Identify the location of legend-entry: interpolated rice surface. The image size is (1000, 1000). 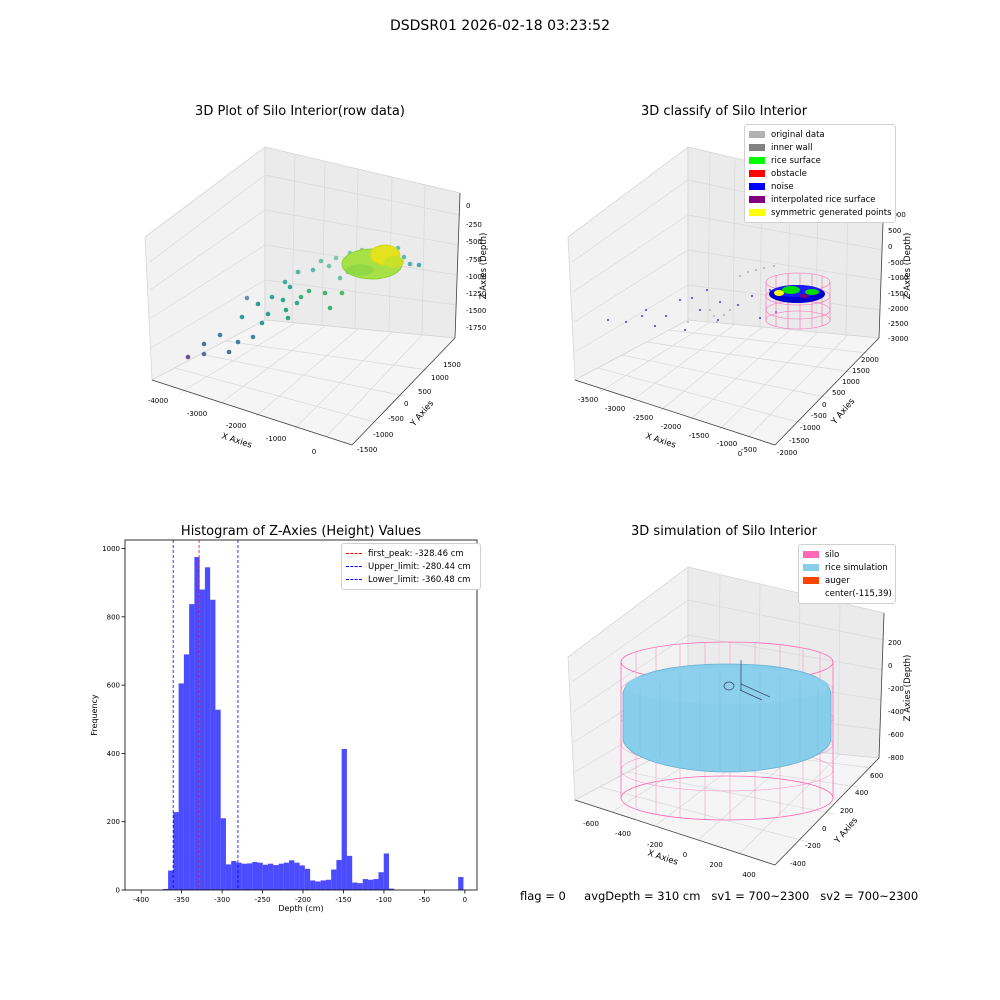
(820, 199).